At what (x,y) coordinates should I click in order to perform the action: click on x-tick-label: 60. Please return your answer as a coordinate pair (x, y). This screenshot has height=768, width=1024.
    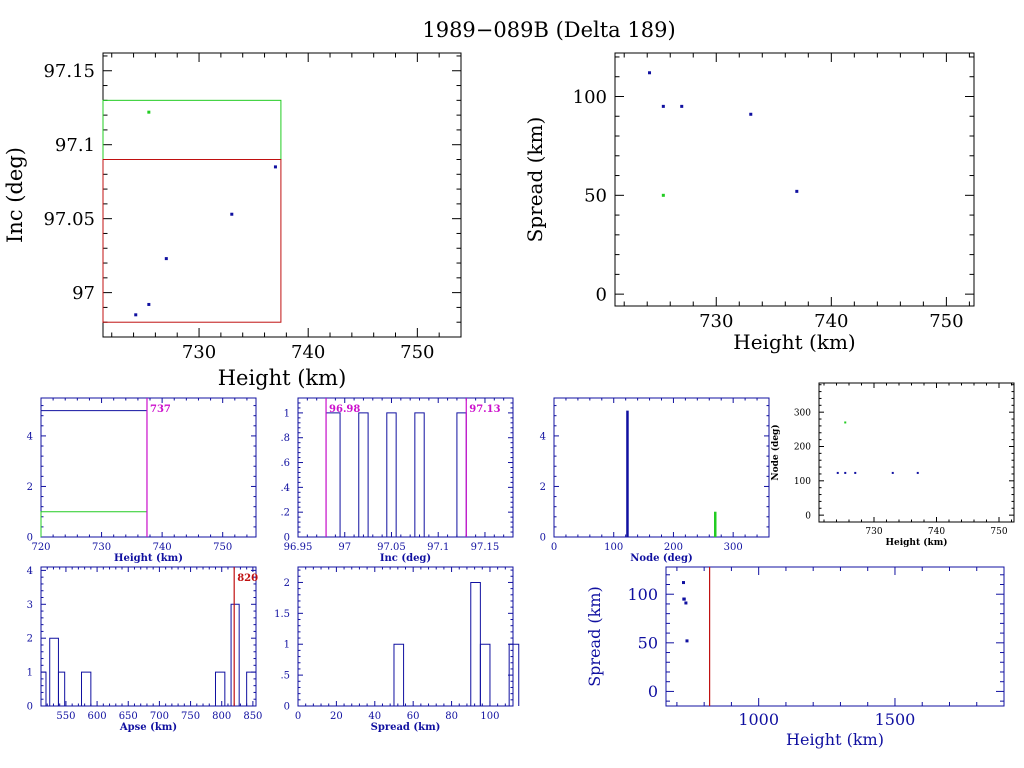
    Looking at the image, I should click on (413, 716).